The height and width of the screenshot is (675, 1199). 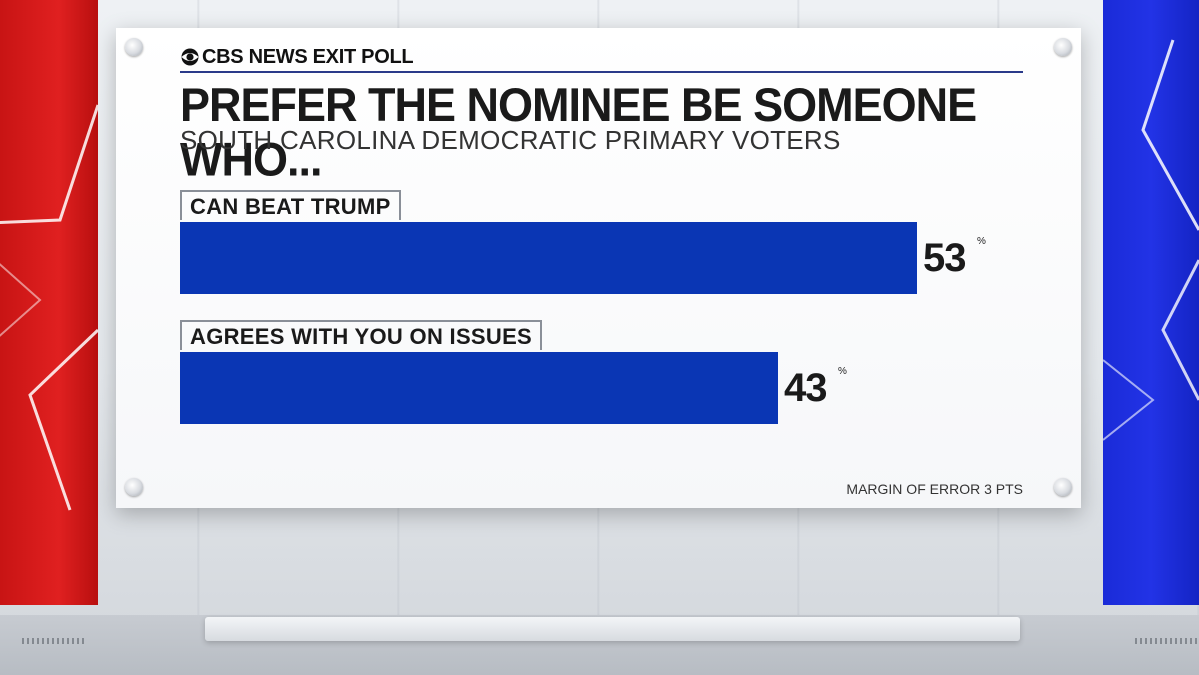 I want to click on bar-value-label: 53, so click(x=944, y=258).